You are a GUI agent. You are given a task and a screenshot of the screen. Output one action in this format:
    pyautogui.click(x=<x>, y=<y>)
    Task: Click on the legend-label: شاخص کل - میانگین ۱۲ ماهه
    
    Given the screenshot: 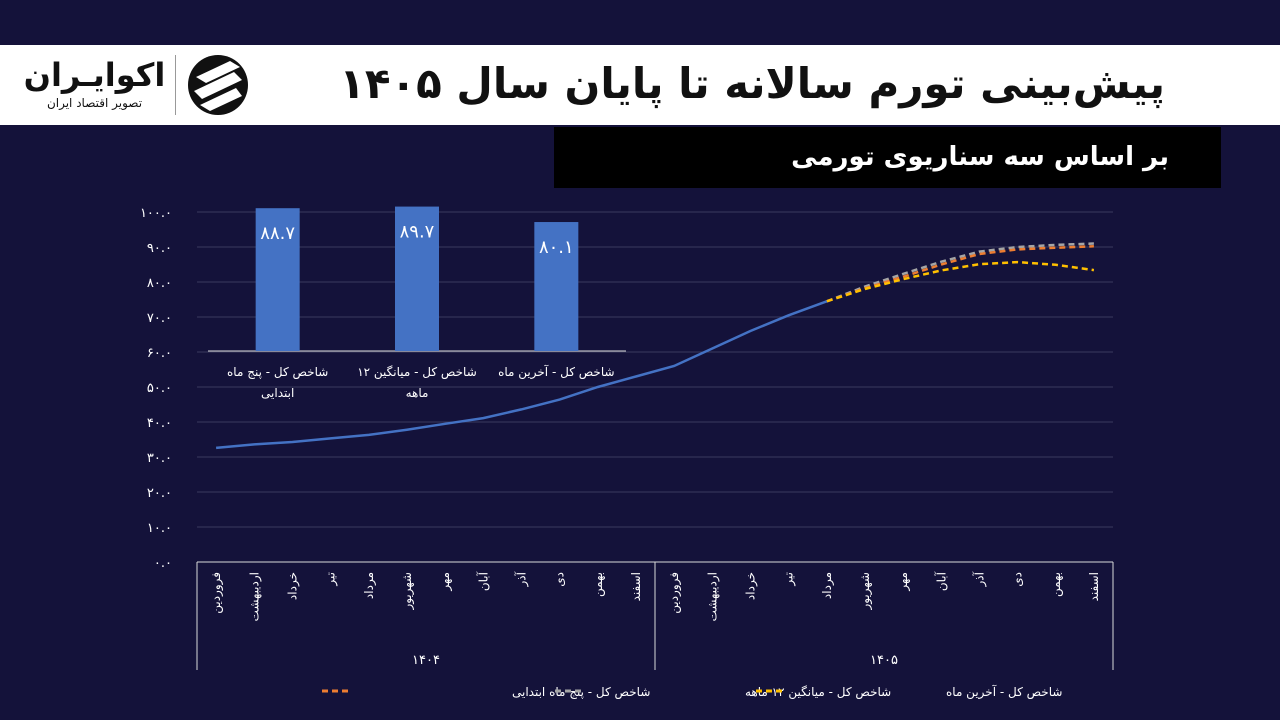 What is the action you would take?
    pyautogui.click(x=818, y=692)
    